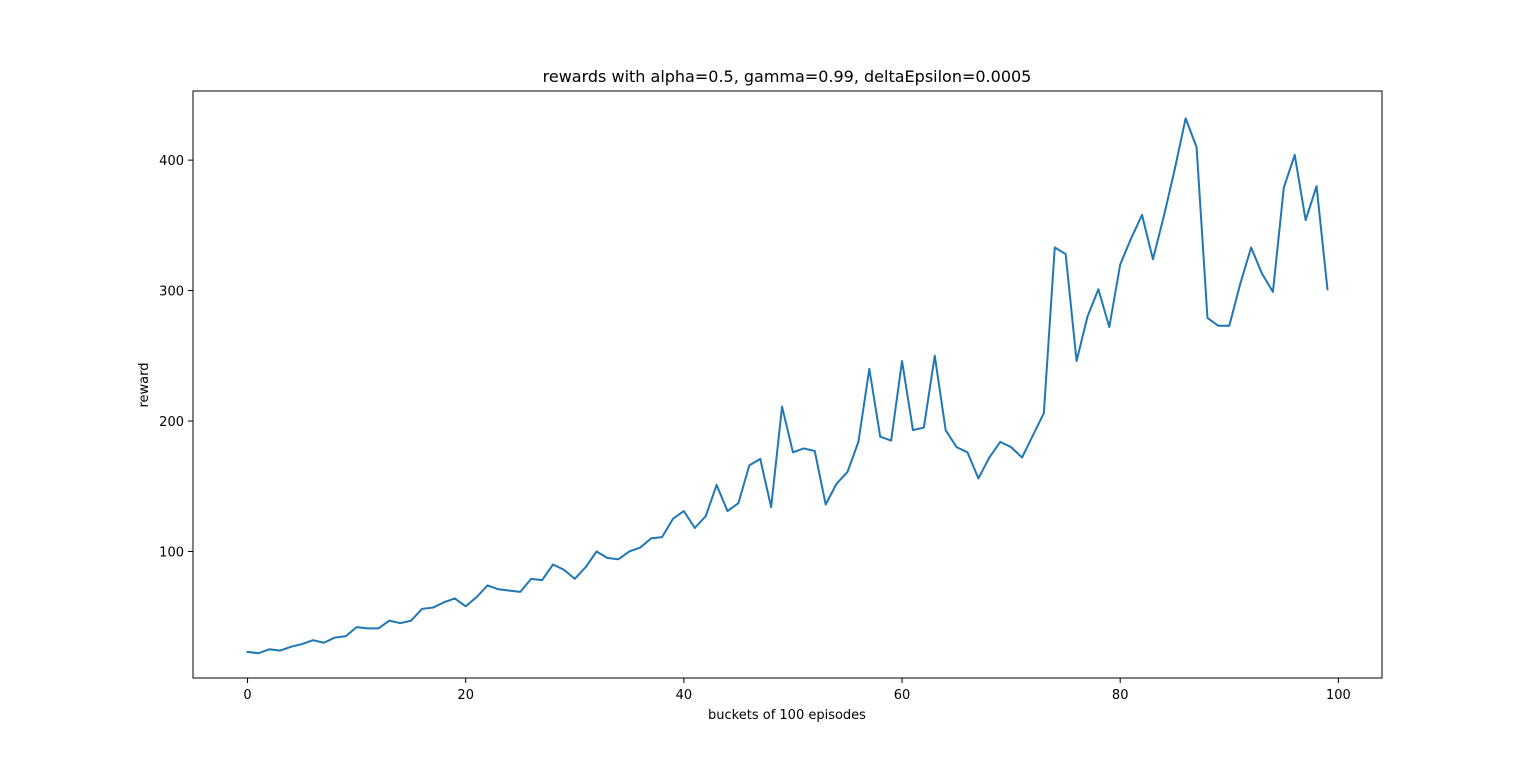  I want to click on x-tick-label: 20, so click(465, 695).